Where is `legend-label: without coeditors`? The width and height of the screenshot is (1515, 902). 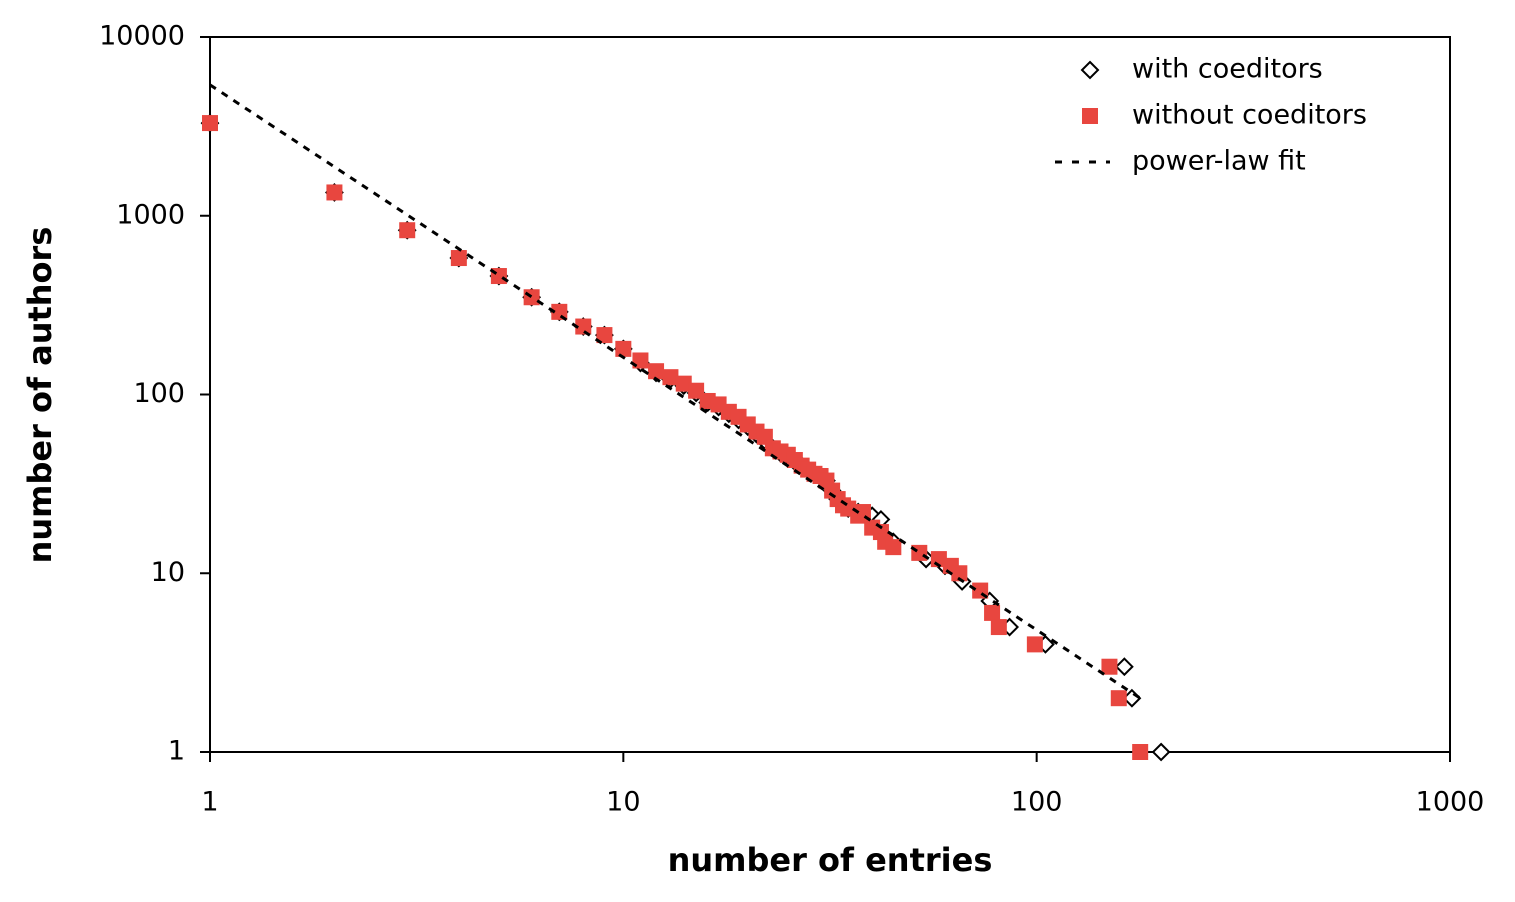
legend-label: without coeditors is located at coordinates (1249, 115).